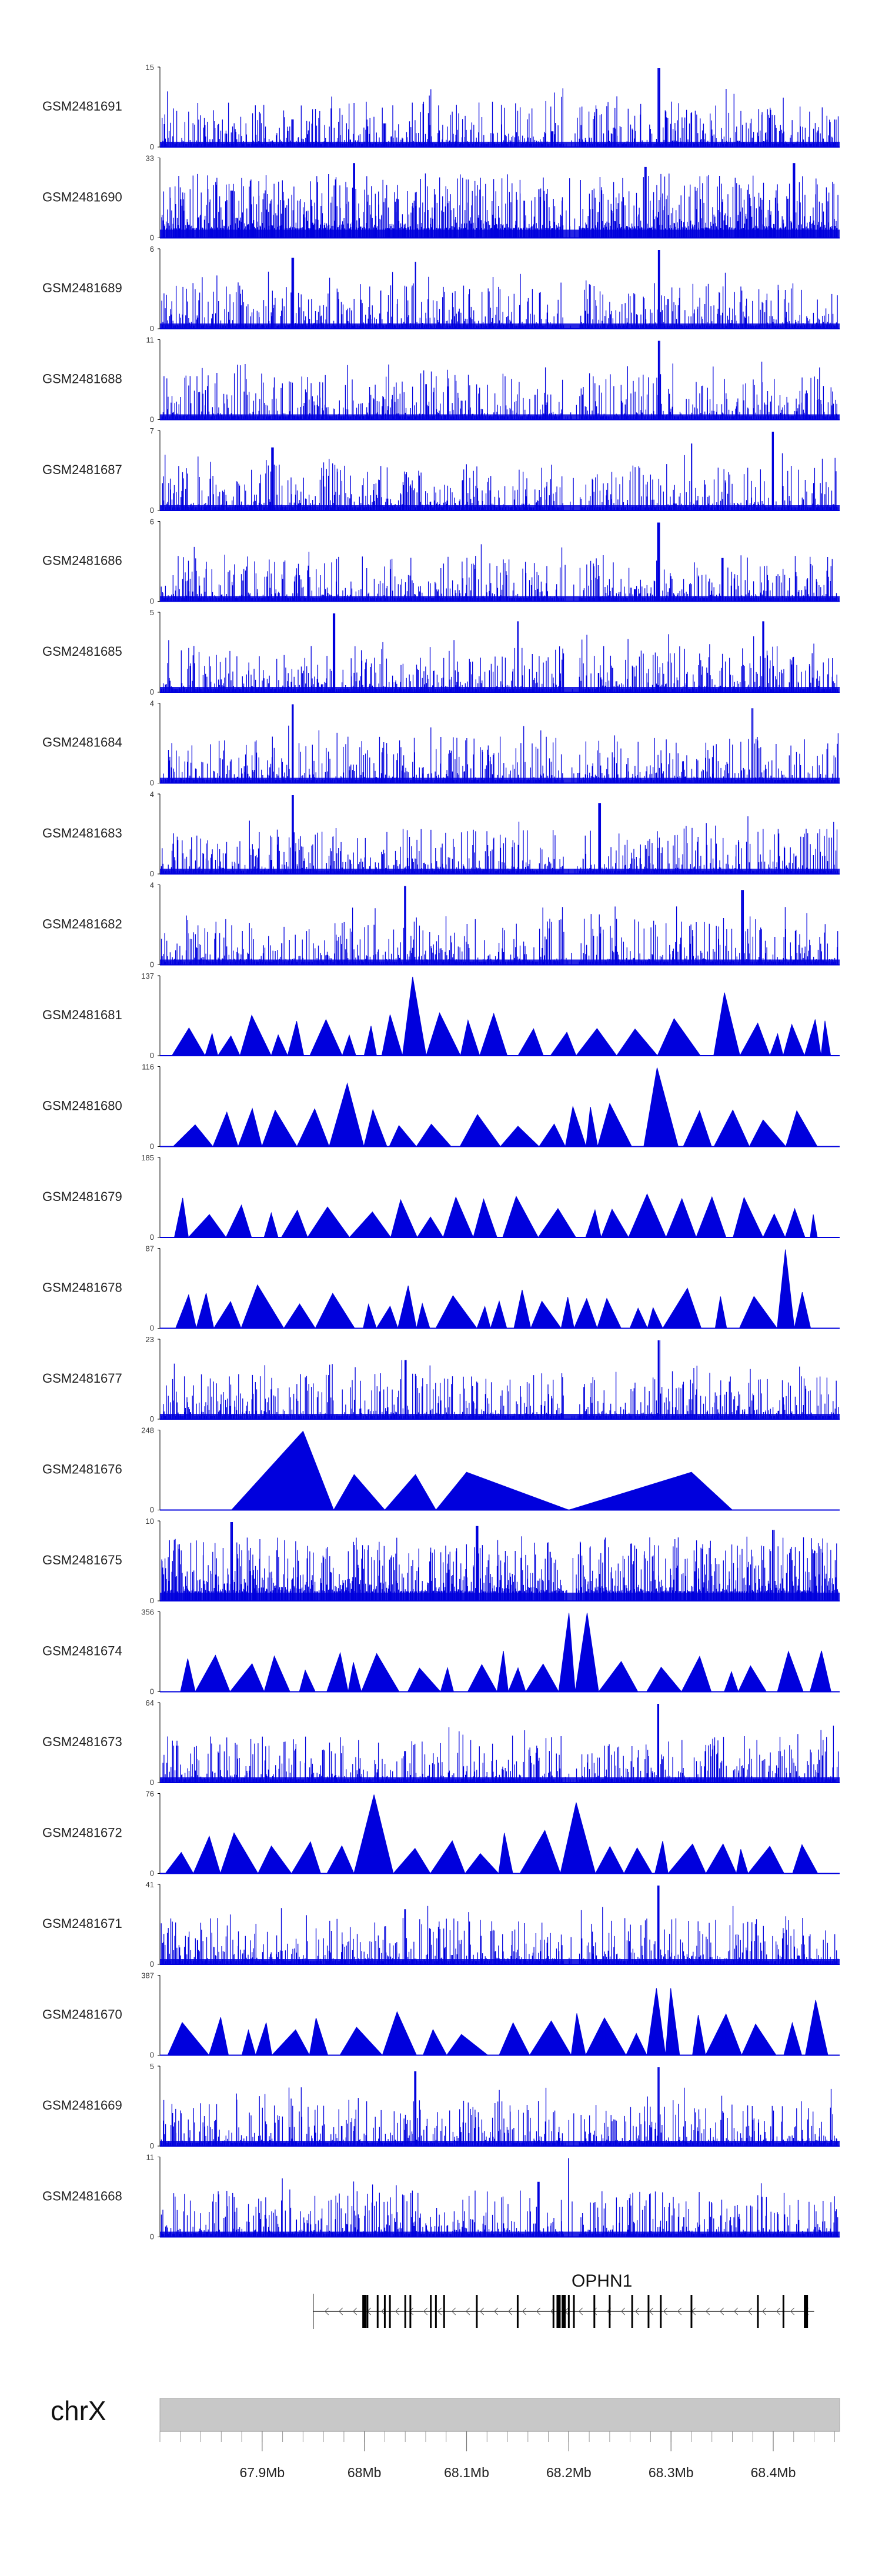 The height and width of the screenshot is (2576, 882). I want to click on track-GSM2481673: GSM2481673 64 0, so click(441, 1743).